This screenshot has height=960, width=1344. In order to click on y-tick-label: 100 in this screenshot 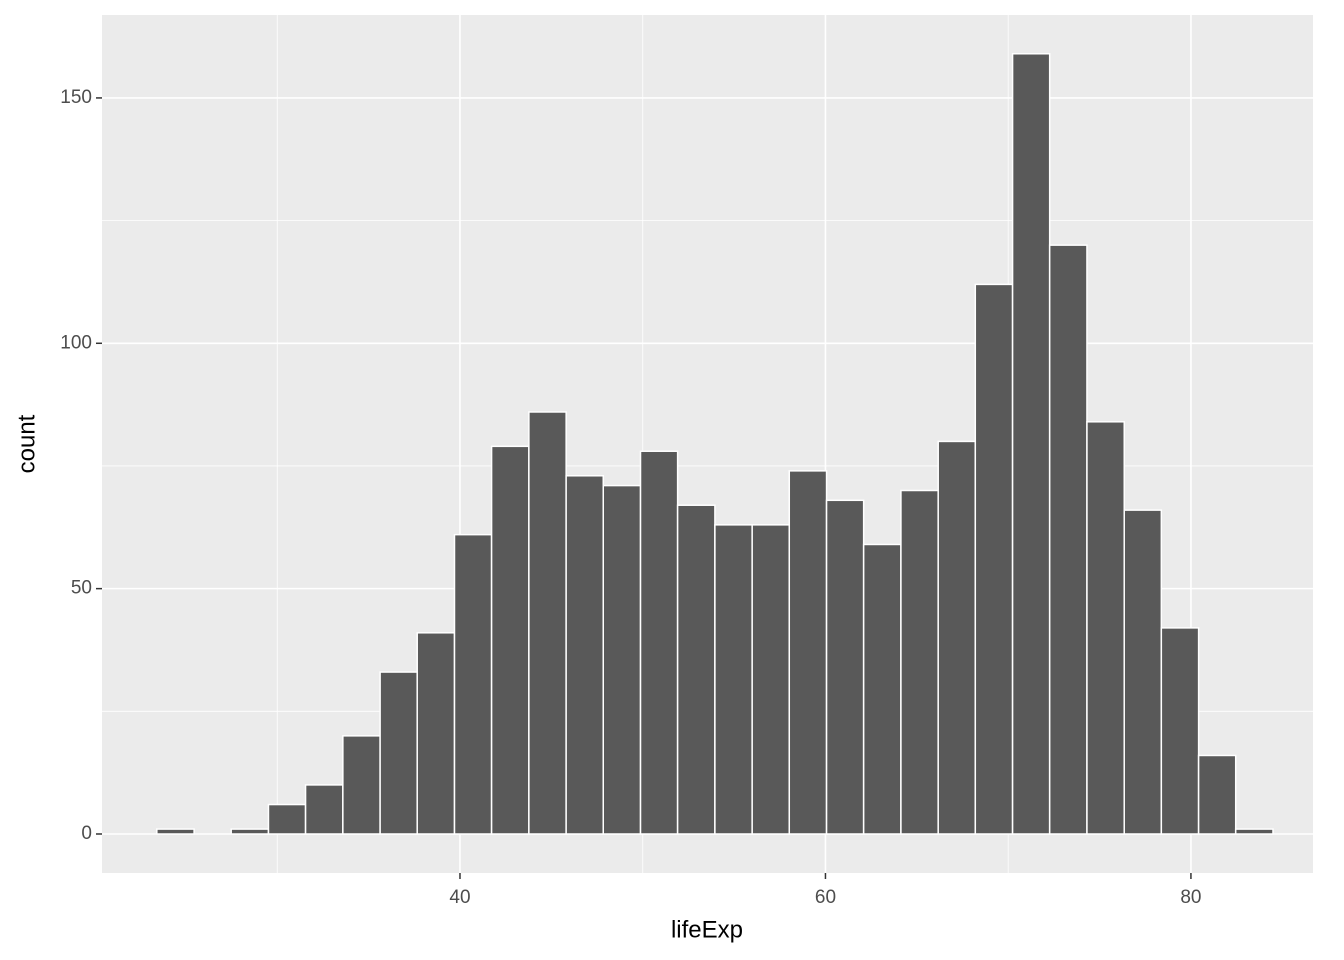, I will do `click(76, 342)`.